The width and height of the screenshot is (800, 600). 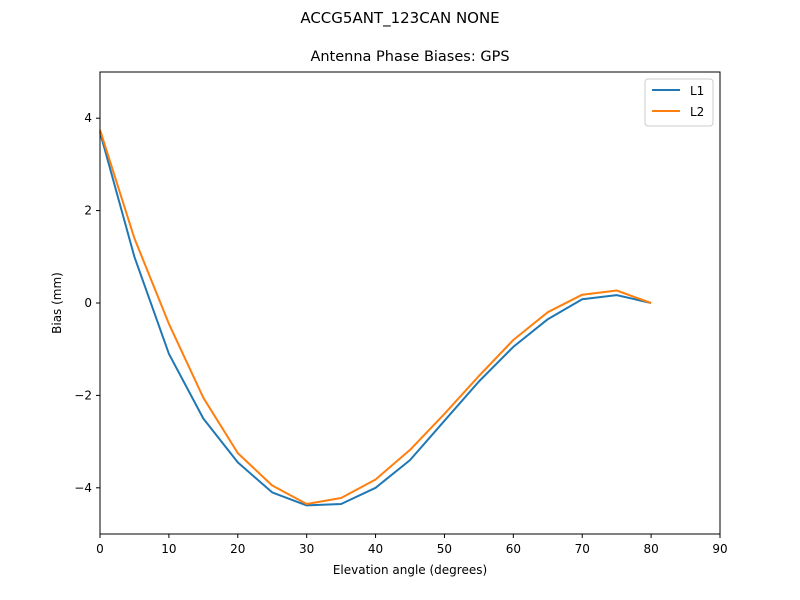 I want to click on y-tick-label: 2, so click(x=88, y=211).